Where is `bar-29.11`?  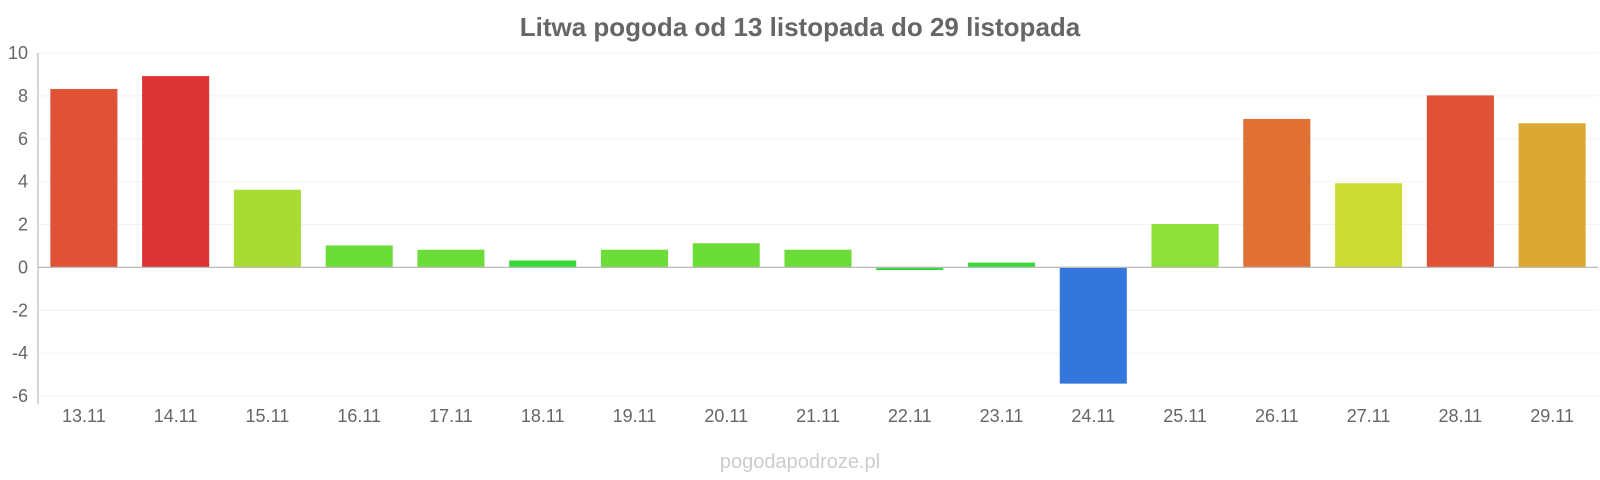 bar-29.11 is located at coordinates (1552, 195).